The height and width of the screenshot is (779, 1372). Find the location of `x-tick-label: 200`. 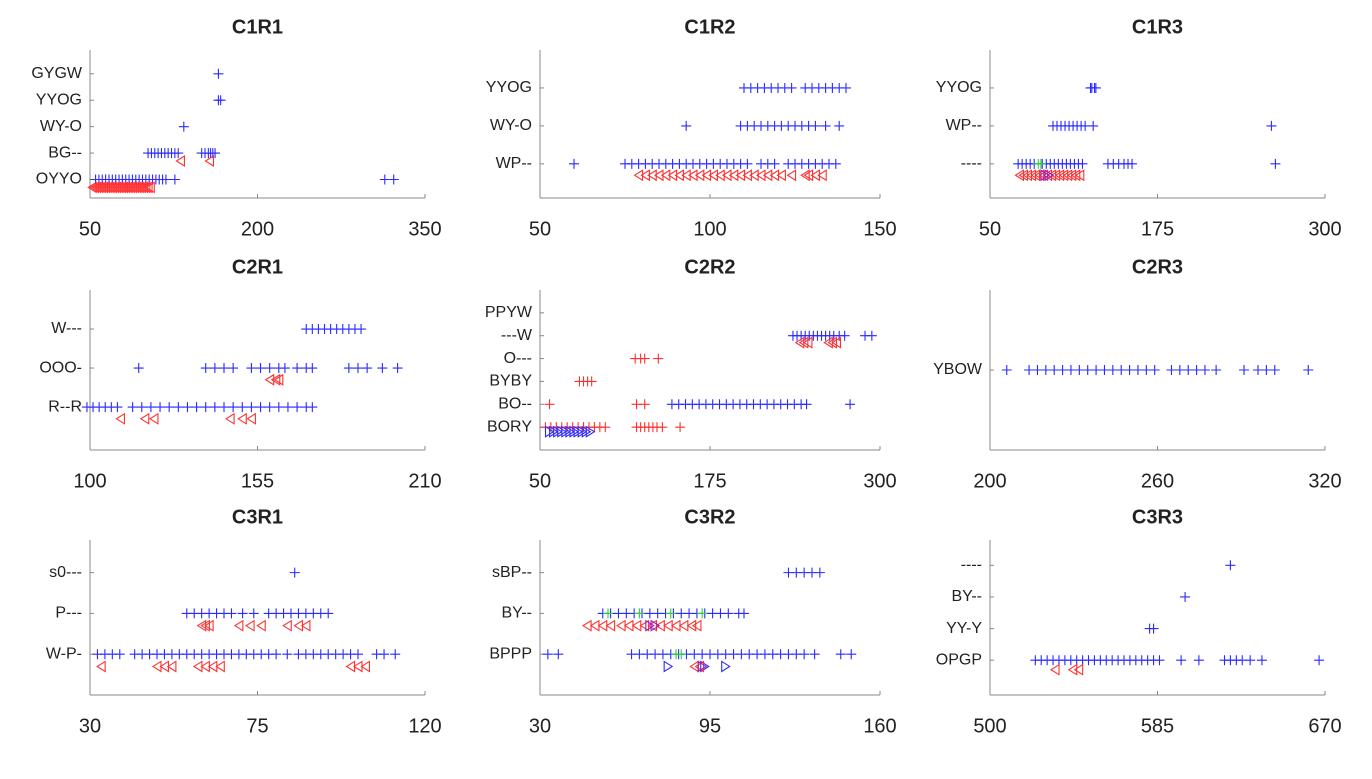

x-tick-label: 200 is located at coordinates (989, 481).